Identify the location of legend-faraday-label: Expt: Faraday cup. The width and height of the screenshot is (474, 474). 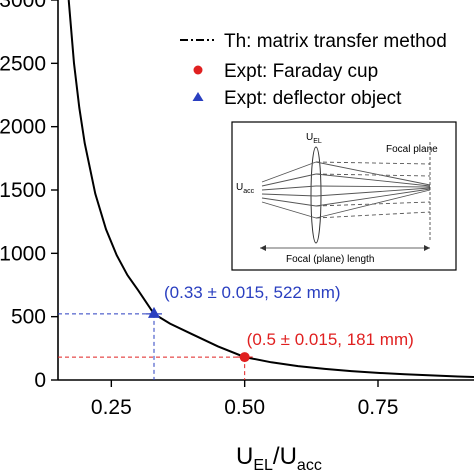
(301, 71).